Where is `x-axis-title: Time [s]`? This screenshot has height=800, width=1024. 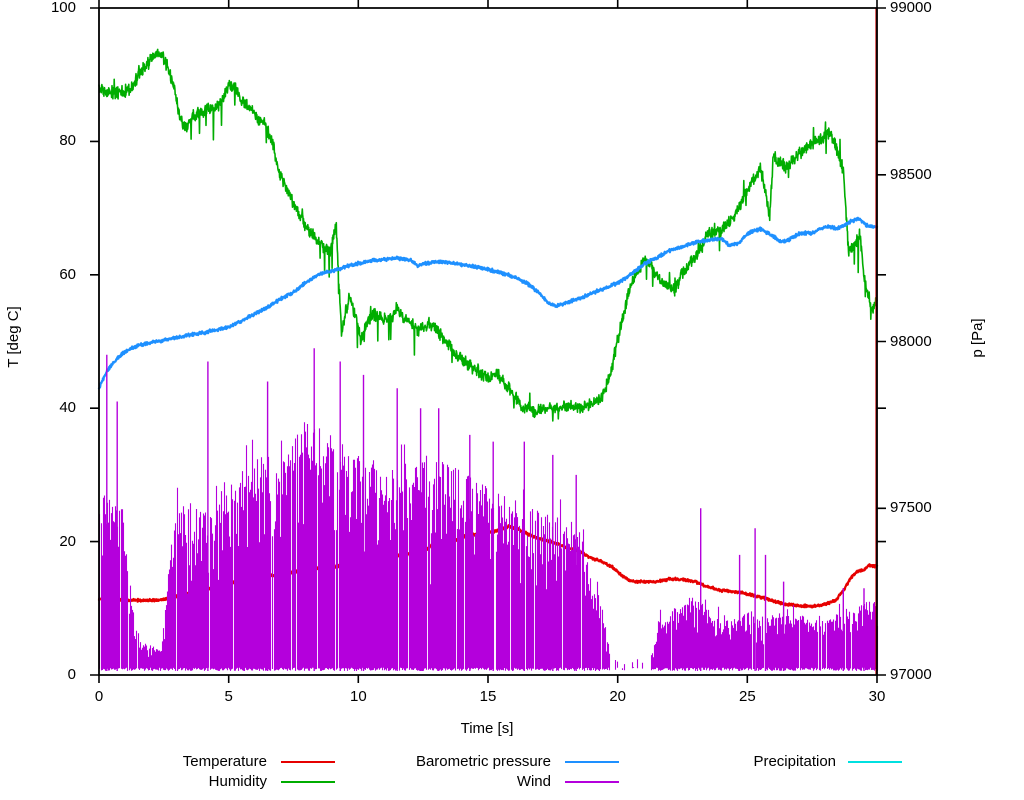
x-axis-title: Time [s] is located at coordinates (487, 728).